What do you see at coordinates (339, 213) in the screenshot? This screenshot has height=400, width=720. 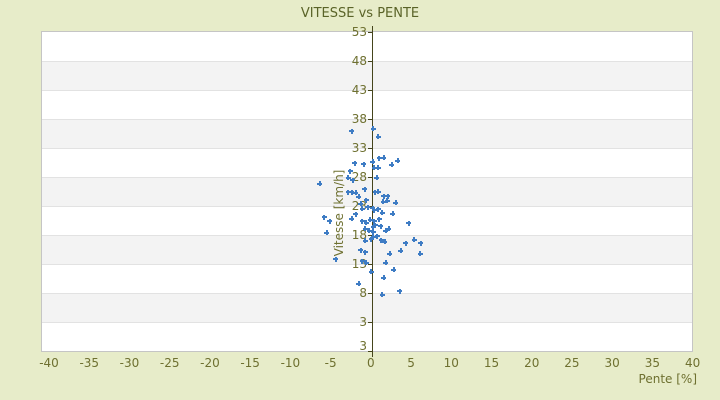 I see `y-axis-title: Vitesse [km/h]` at bounding box center [339, 213].